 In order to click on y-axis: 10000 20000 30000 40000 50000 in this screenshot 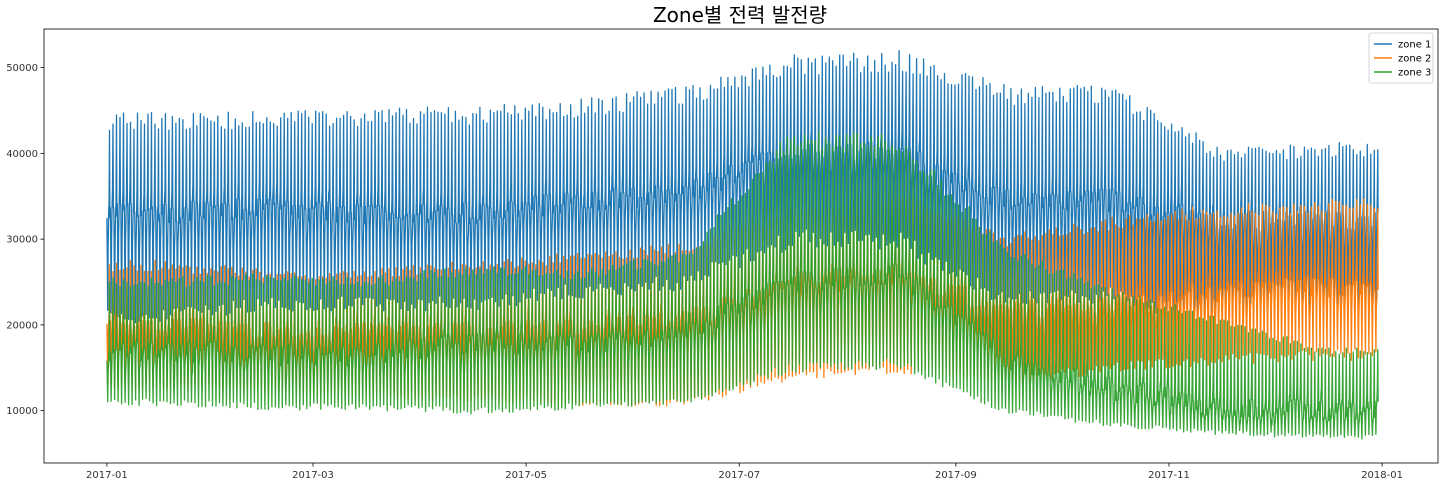, I will do `click(25, 240)`.